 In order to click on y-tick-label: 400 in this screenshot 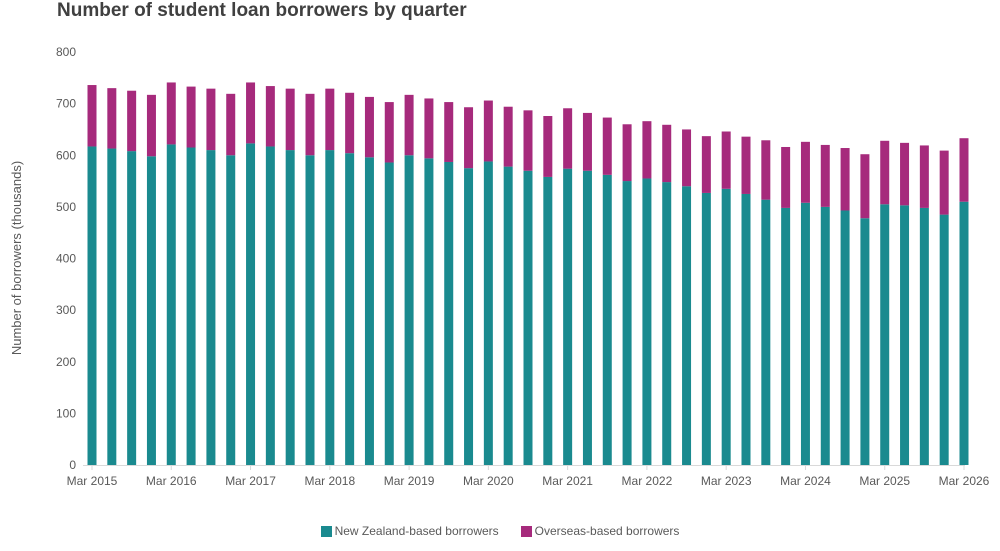, I will do `click(66, 259)`.